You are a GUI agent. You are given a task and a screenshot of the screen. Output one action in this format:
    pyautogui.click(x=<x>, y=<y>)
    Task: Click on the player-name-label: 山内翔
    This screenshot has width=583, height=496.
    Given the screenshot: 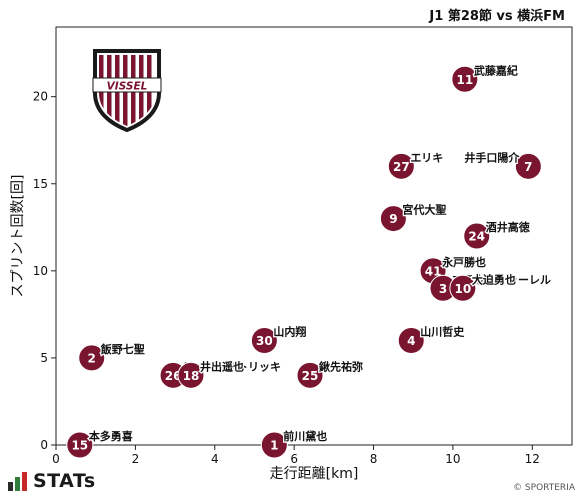 What is the action you would take?
    pyautogui.click(x=289, y=332)
    